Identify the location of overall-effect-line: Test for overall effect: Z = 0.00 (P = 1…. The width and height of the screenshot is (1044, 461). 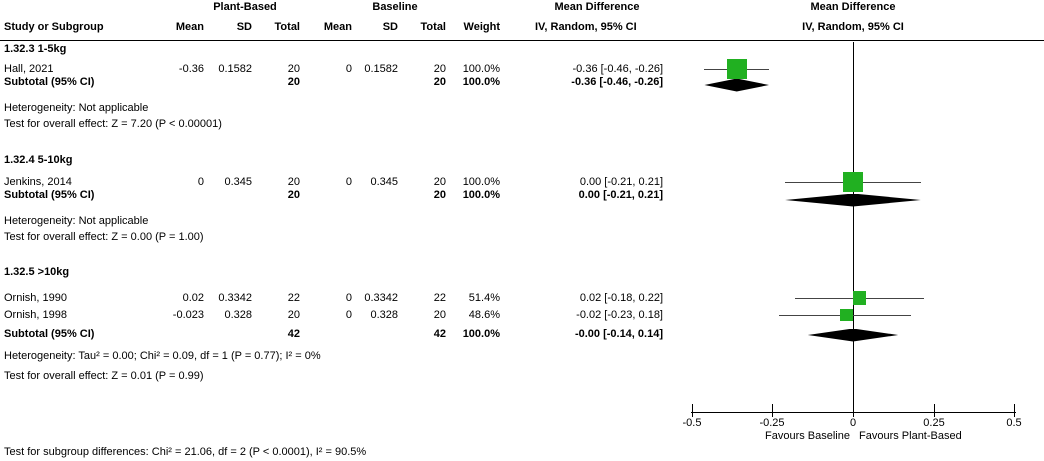
(104, 237).